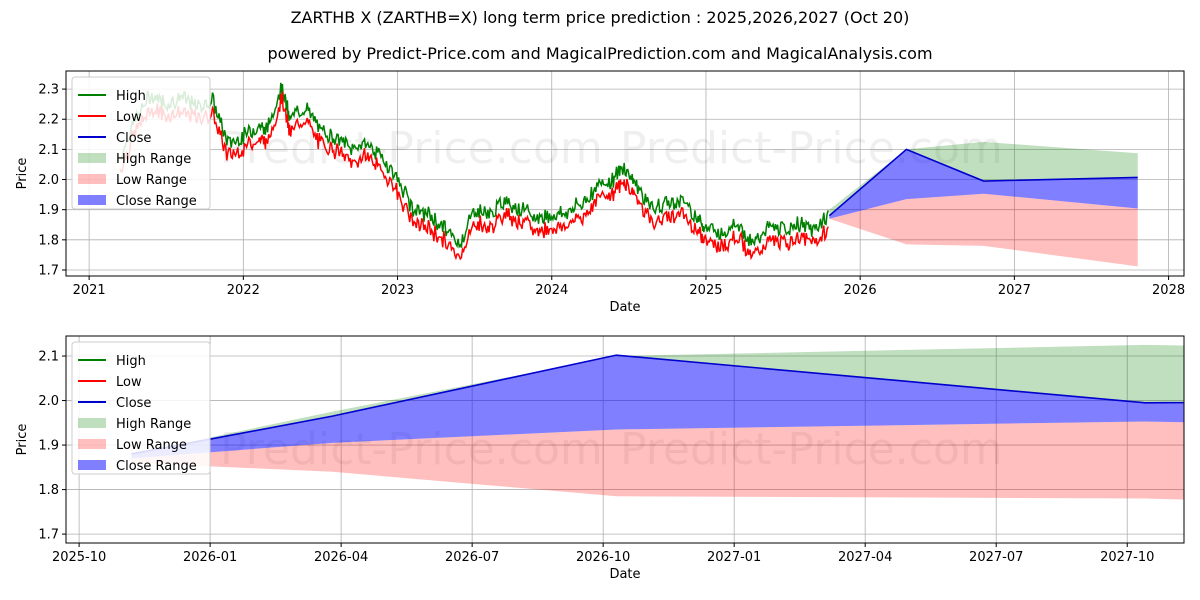 This screenshot has height=600, width=1200. Describe the element at coordinates (865, 557) in the screenshot. I see `x-tick-label: 2027-04` at that location.